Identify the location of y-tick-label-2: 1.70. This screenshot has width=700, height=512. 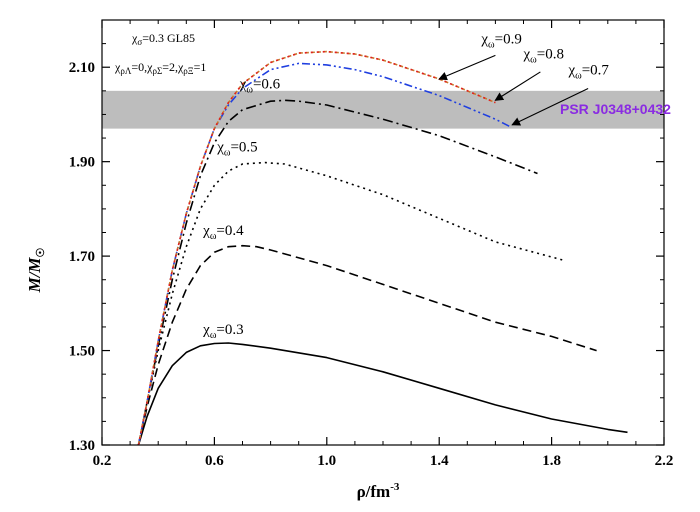
(82, 257).